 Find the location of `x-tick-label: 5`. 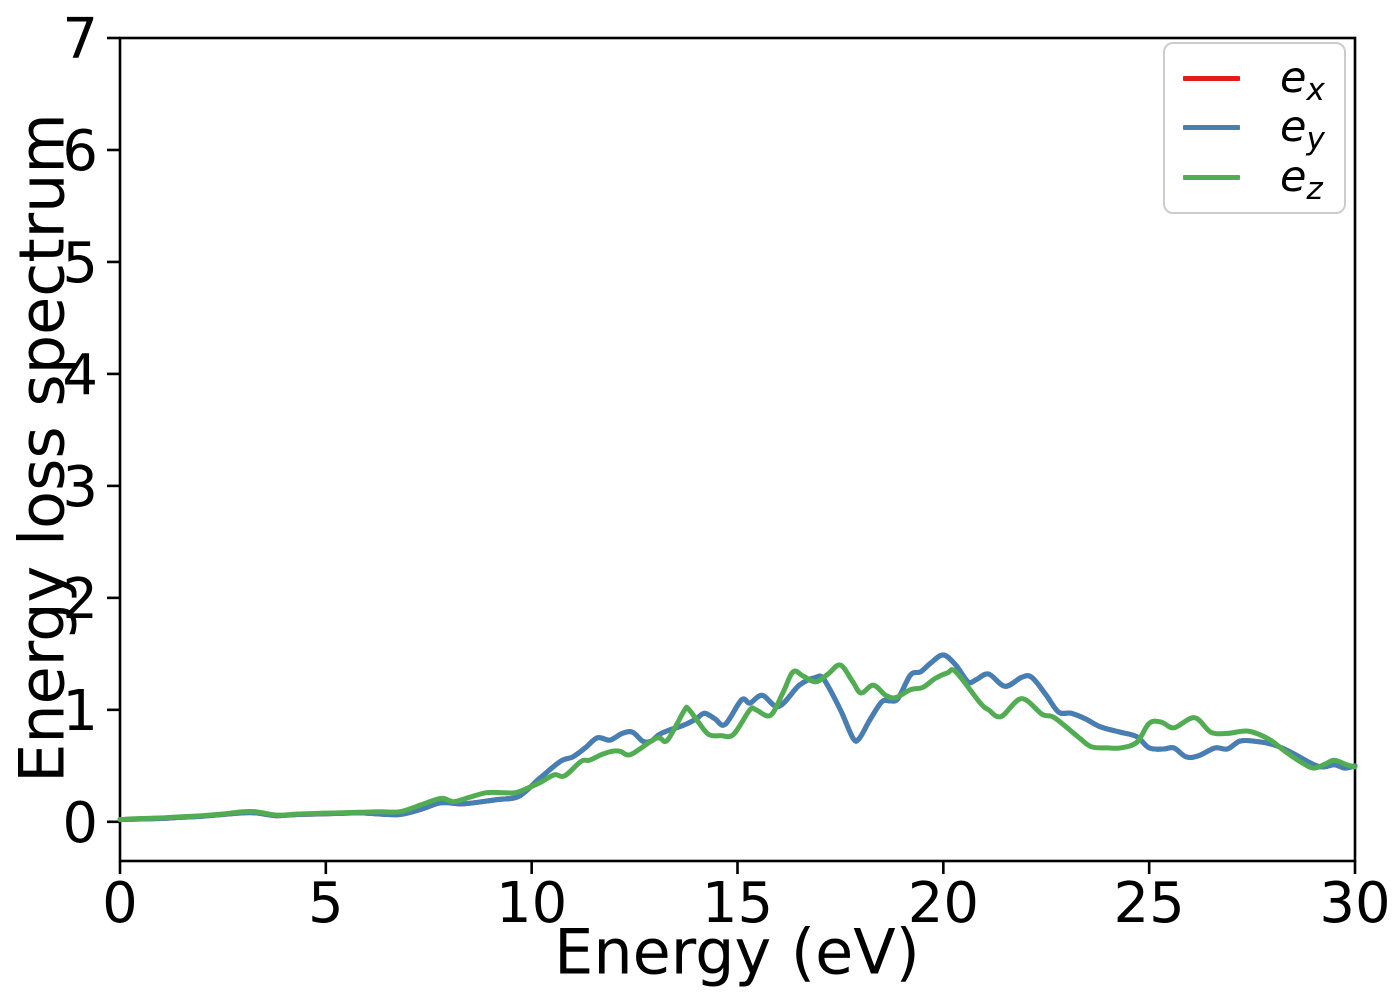

x-tick-label: 5 is located at coordinates (326, 903).